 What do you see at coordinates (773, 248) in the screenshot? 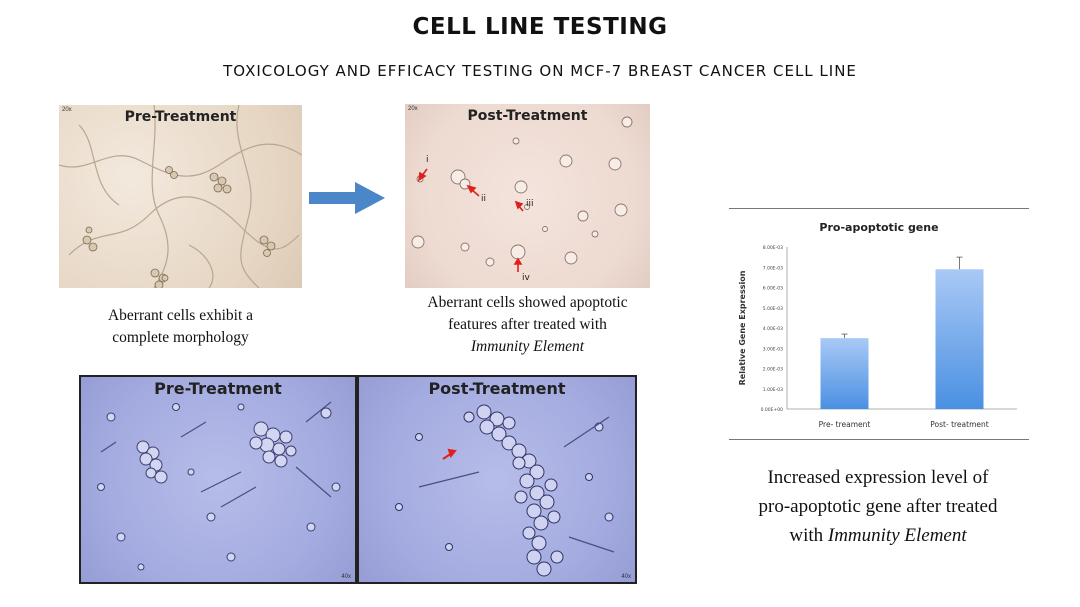
I see `y-tick-label: 8.00E-03` at bounding box center [773, 248].